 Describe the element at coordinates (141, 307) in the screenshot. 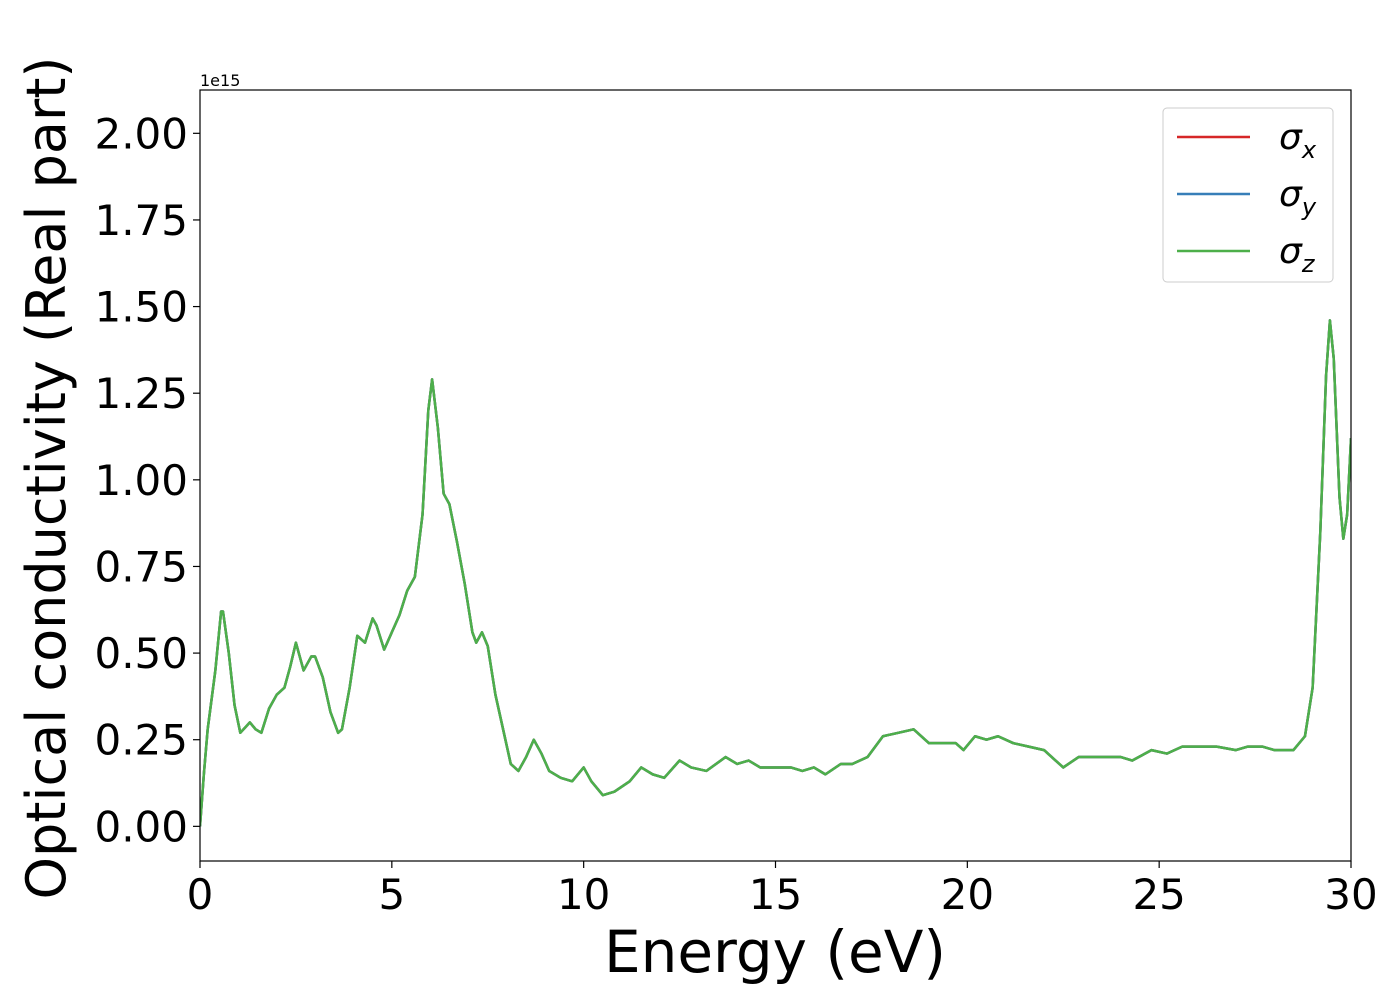

I see `y-tick-label: 1.50` at that location.